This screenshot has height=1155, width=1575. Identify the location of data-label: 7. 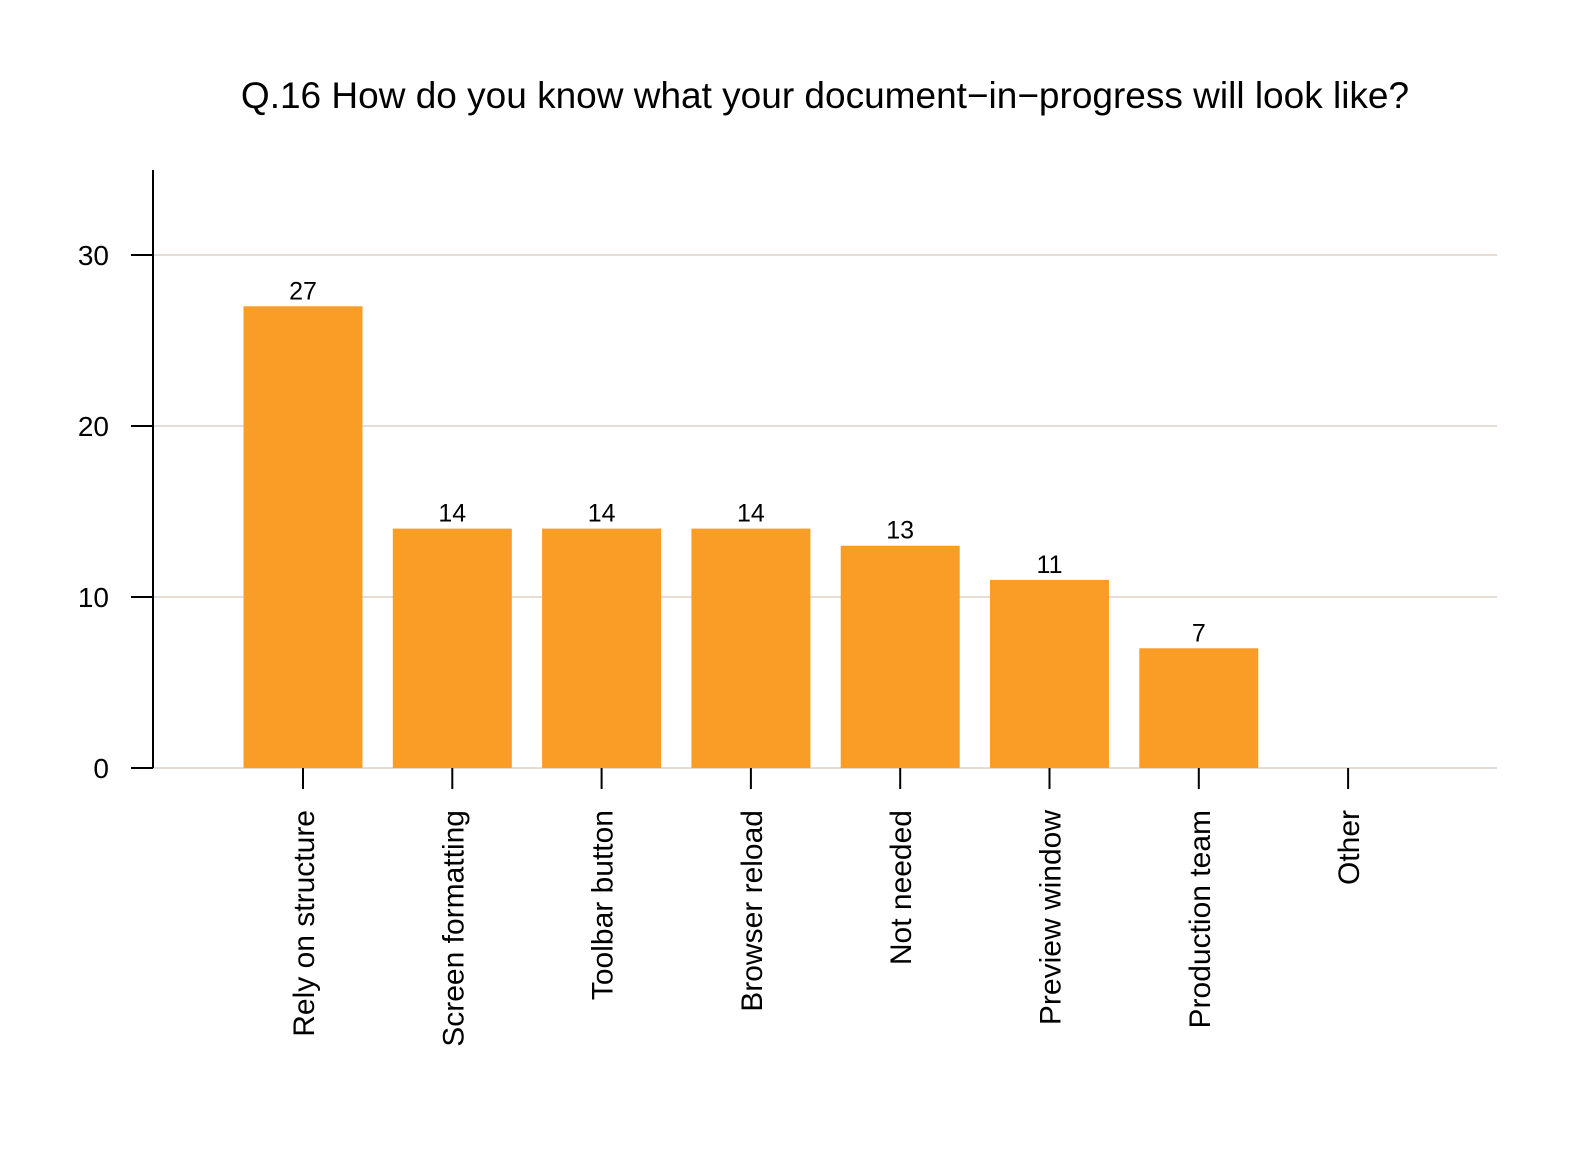
(1199, 633).